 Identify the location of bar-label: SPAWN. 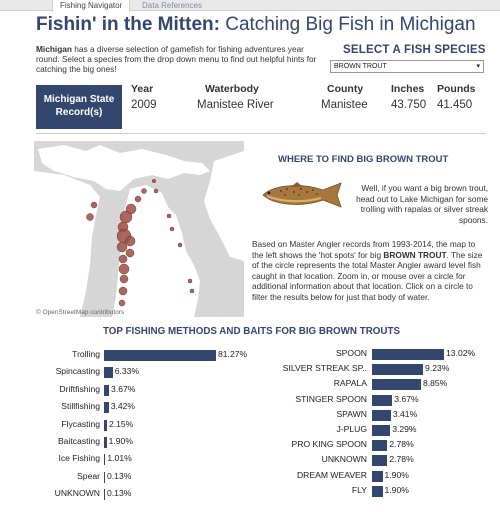
(351, 413).